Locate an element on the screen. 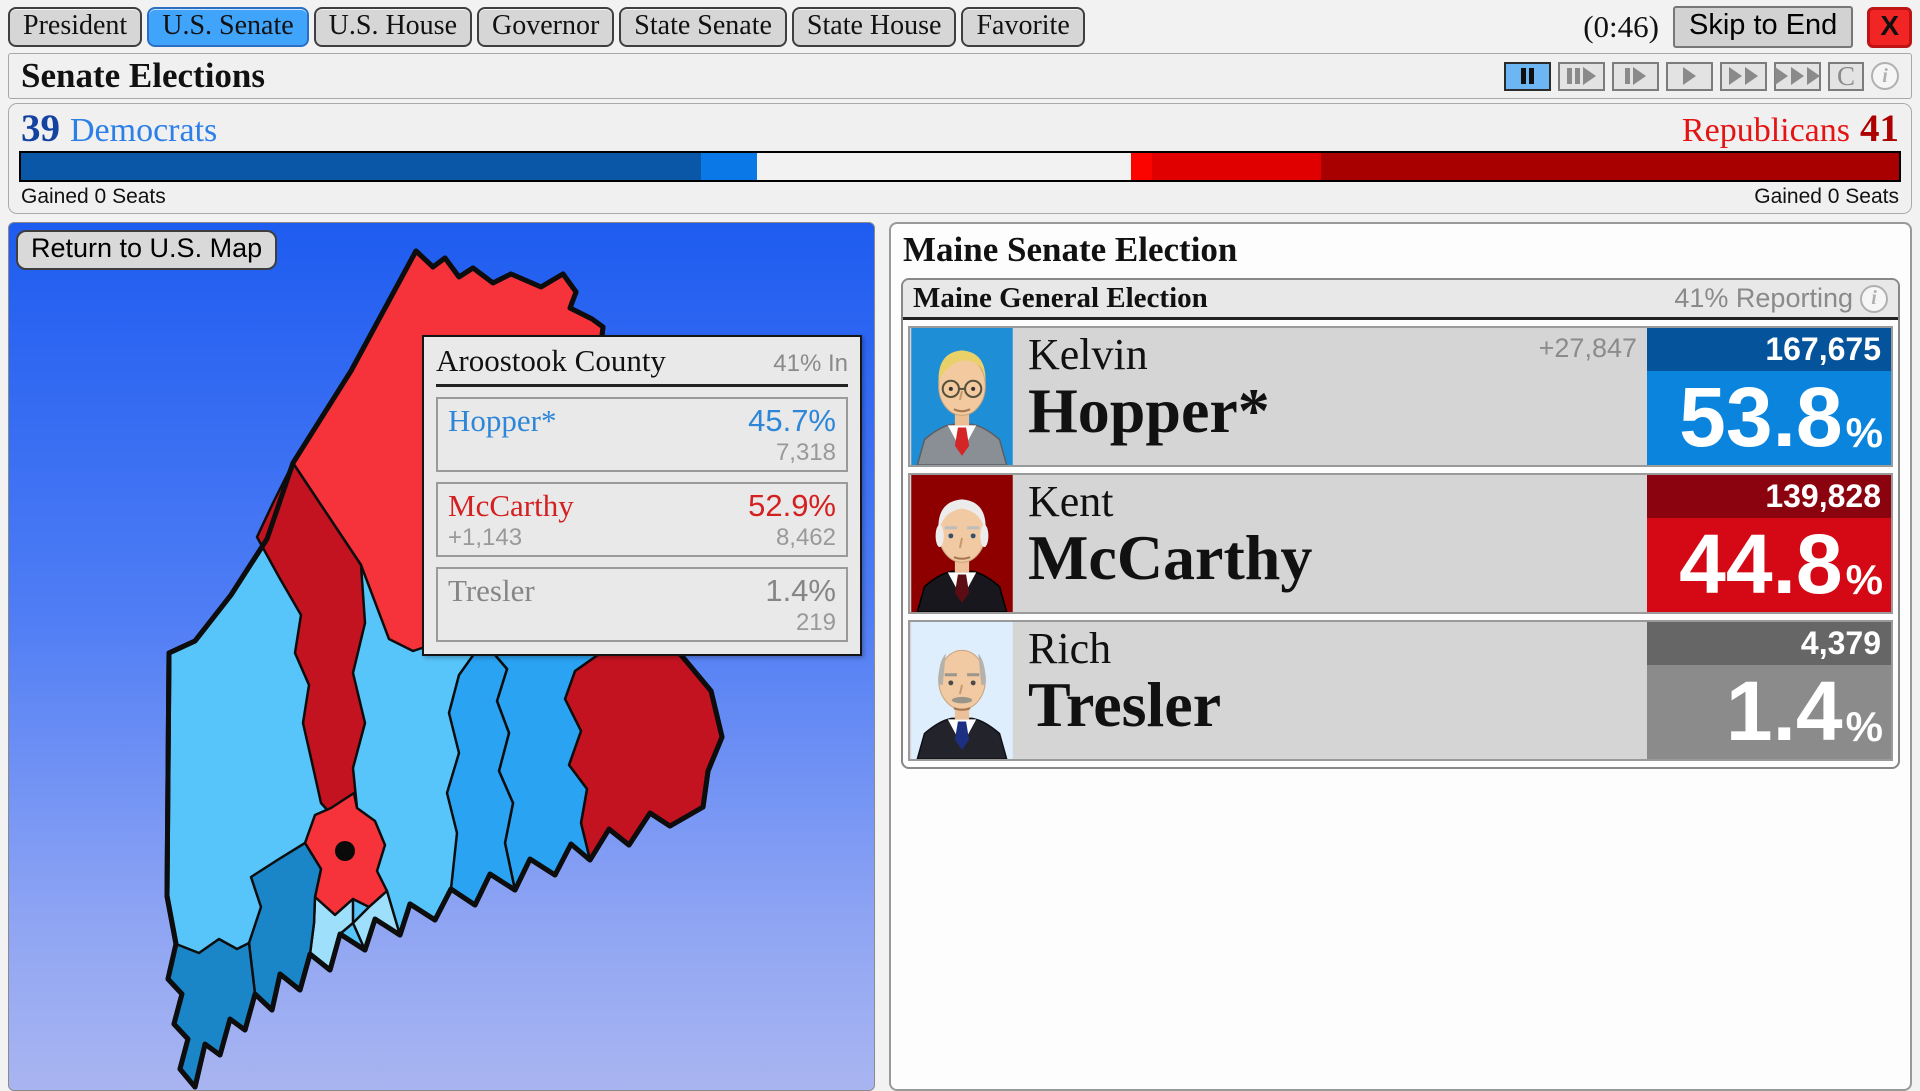  clear-calls-button: C is located at coordinates (1846, 76).